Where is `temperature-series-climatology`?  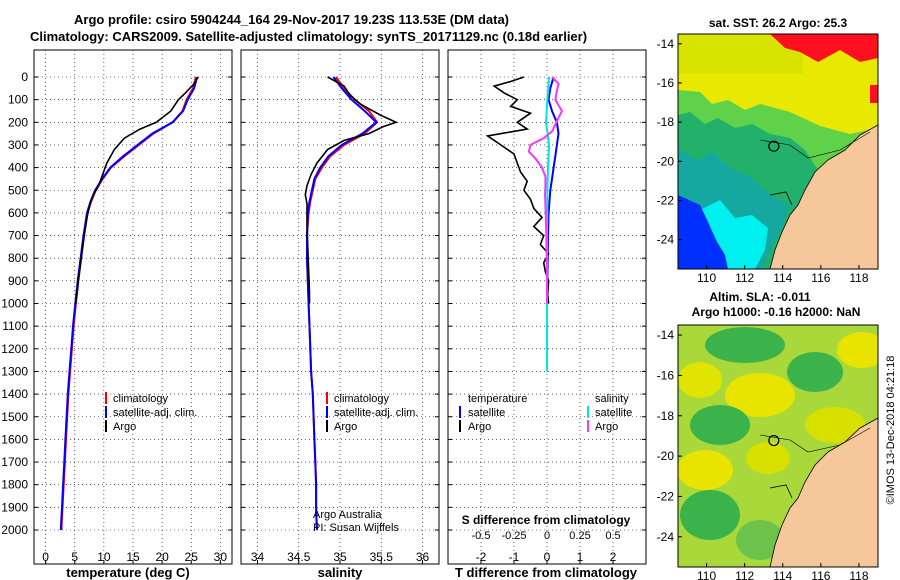 temperature-series-climatology is located at coordinates (128, 303).